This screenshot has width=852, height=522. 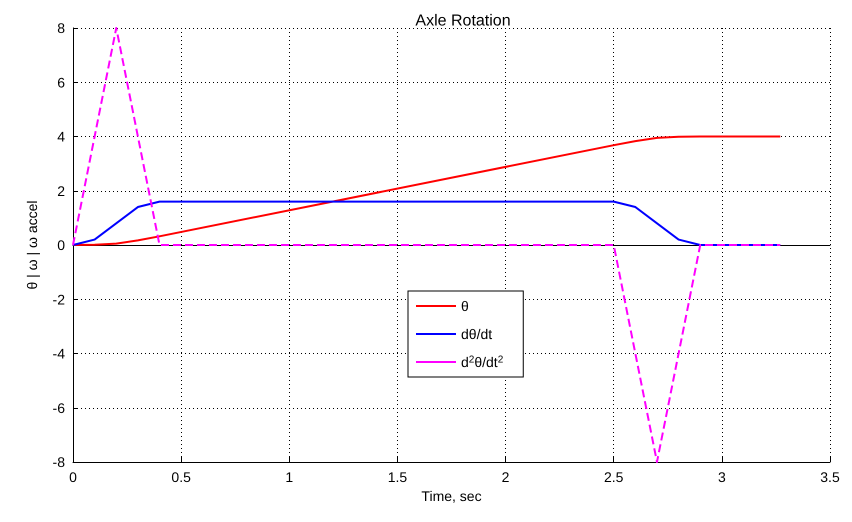 What do you see at coordinates (289, 477) in the screenshot?
I see `x-tick-label: 1` at bounding box center [289, 477].